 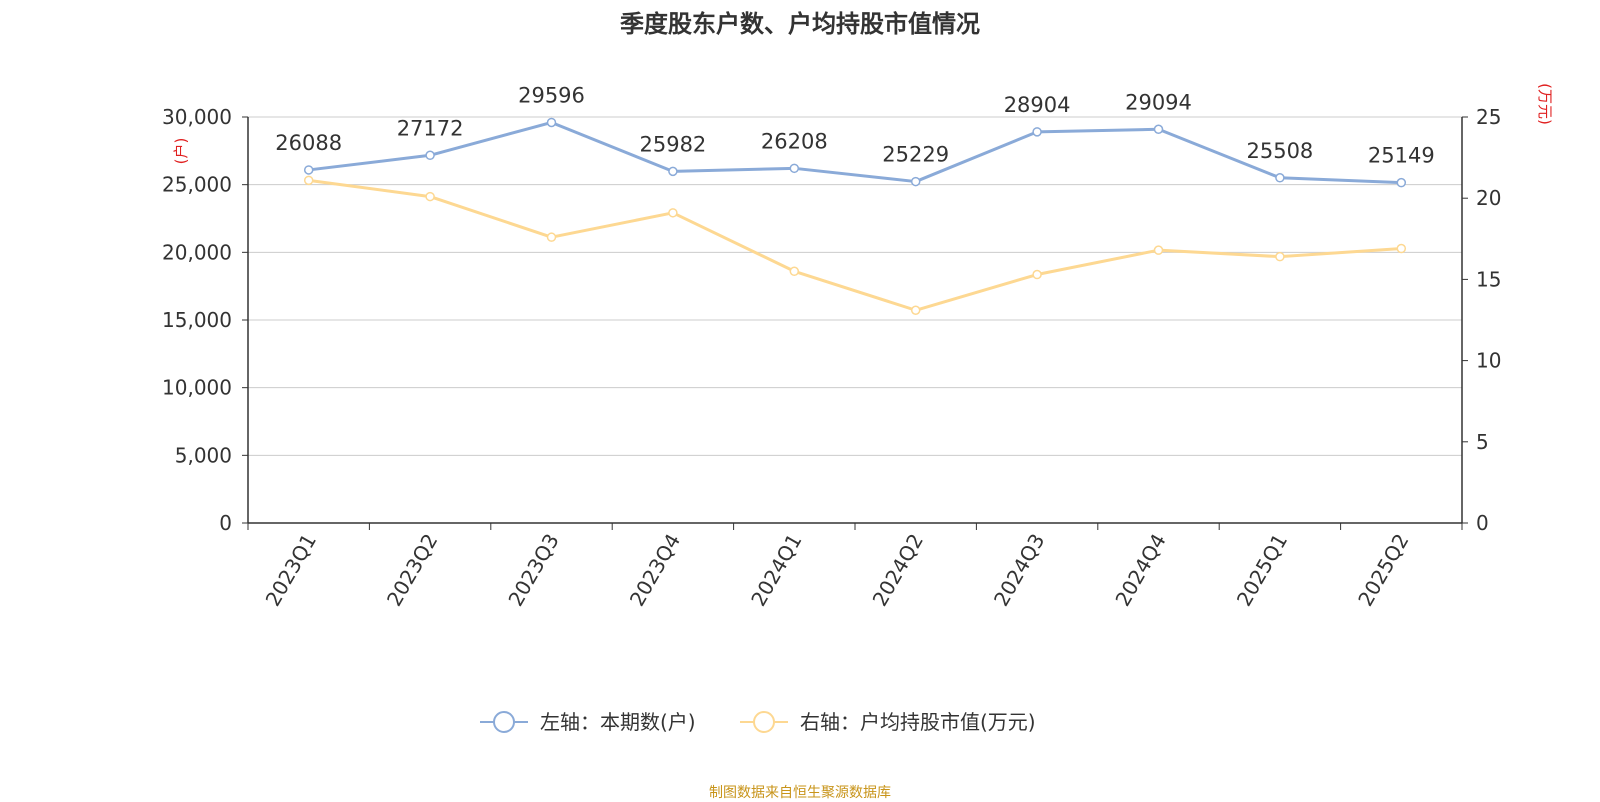 I want to click on data-label: 25982, so click(x=672, y=144).